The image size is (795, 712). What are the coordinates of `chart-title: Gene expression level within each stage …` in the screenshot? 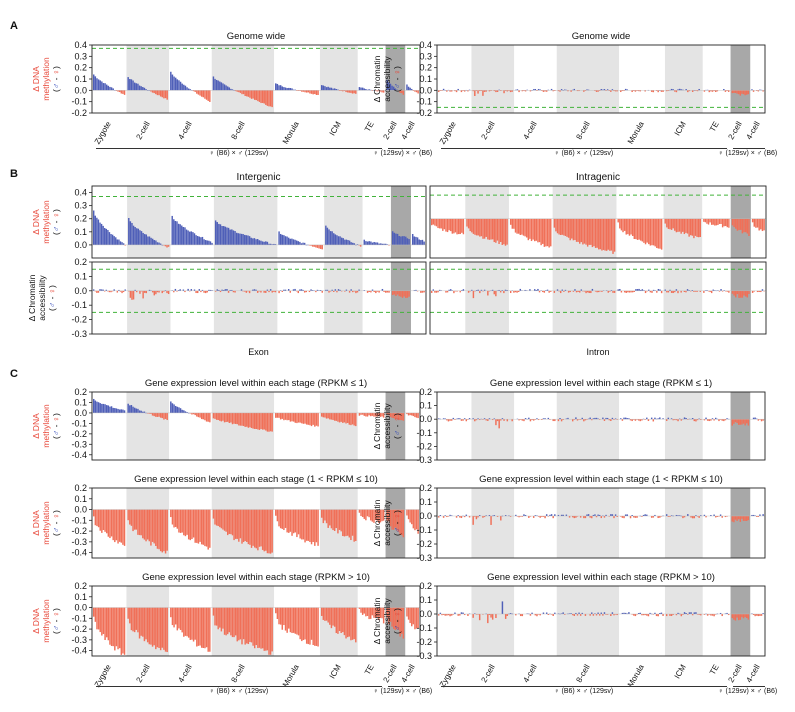 It's located at (256, 383).